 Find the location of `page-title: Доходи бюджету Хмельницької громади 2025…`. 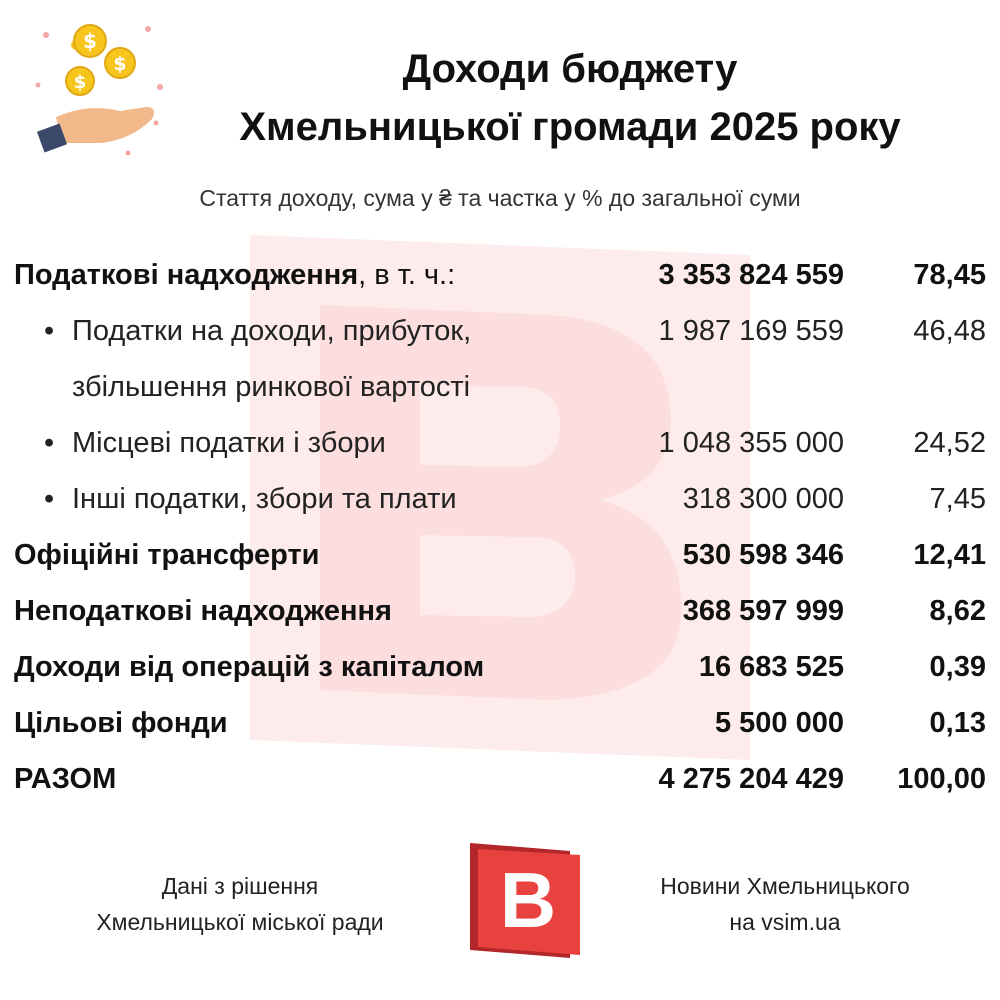

page-title: Доходи бюджету Хмельницької громади 2025… is located at coordinates (570, 98).